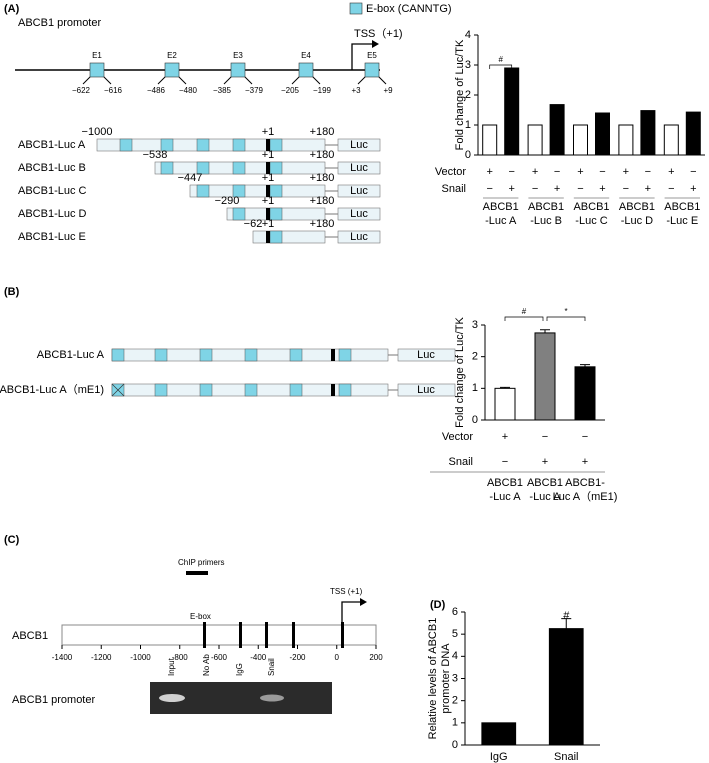 The image size is (709, 763). Describe the element at coordinates (350, 613) in the screenshot. I see `tss-arrow` at that location.